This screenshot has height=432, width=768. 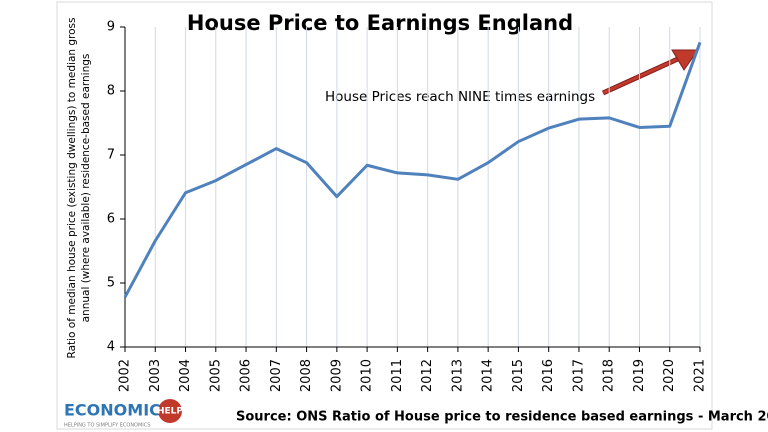 I want to click on logo-badge-bg, so click(x=170, y=411).